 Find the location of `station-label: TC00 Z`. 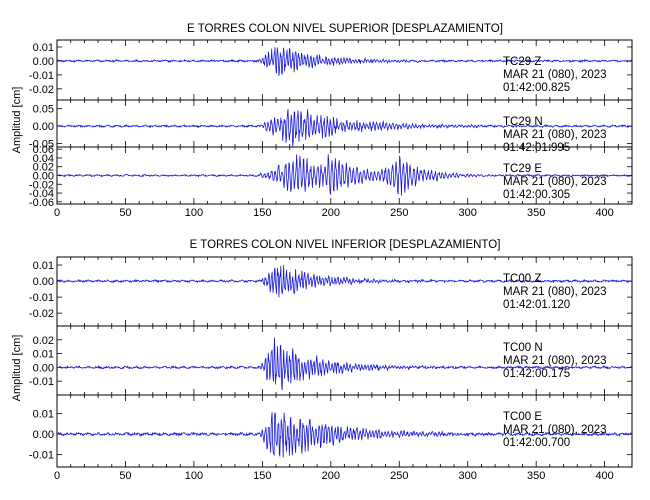

station-label: TC00 Z is located at coordinates (522, 279).